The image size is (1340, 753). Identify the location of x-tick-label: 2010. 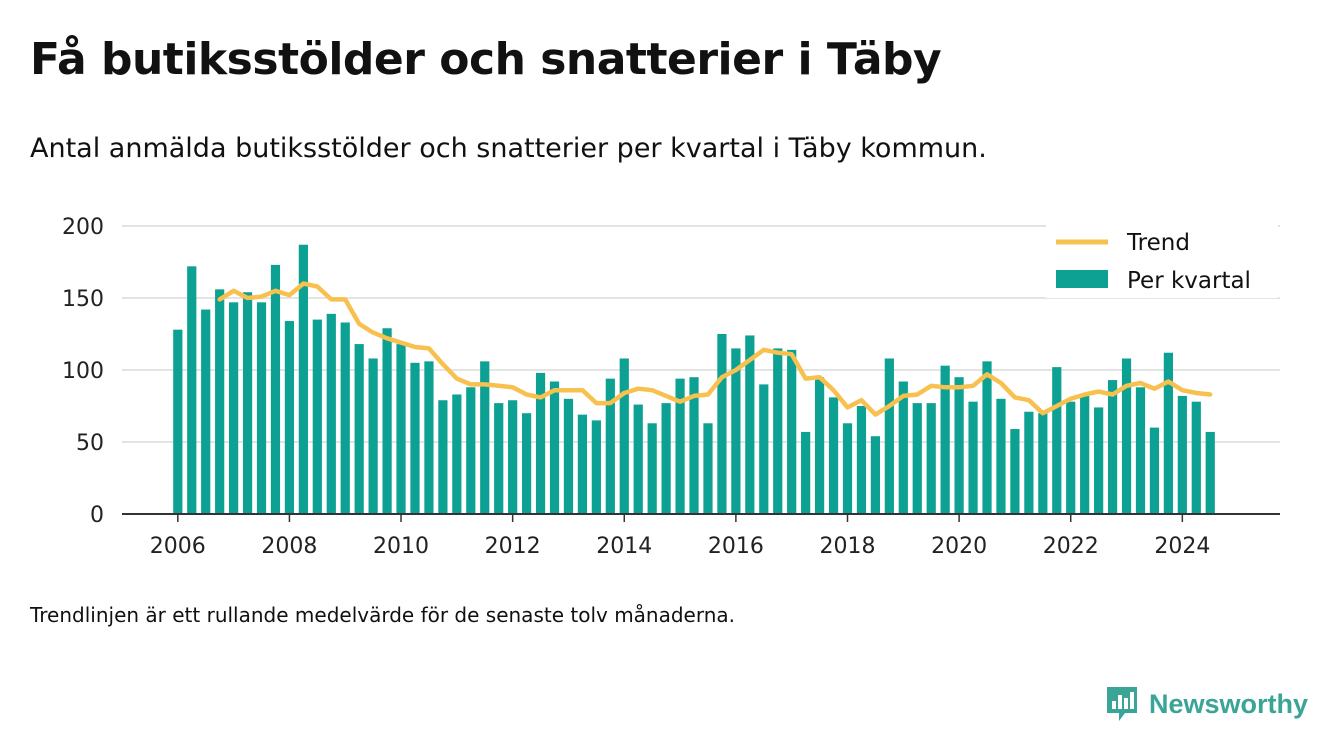
(401, 546).